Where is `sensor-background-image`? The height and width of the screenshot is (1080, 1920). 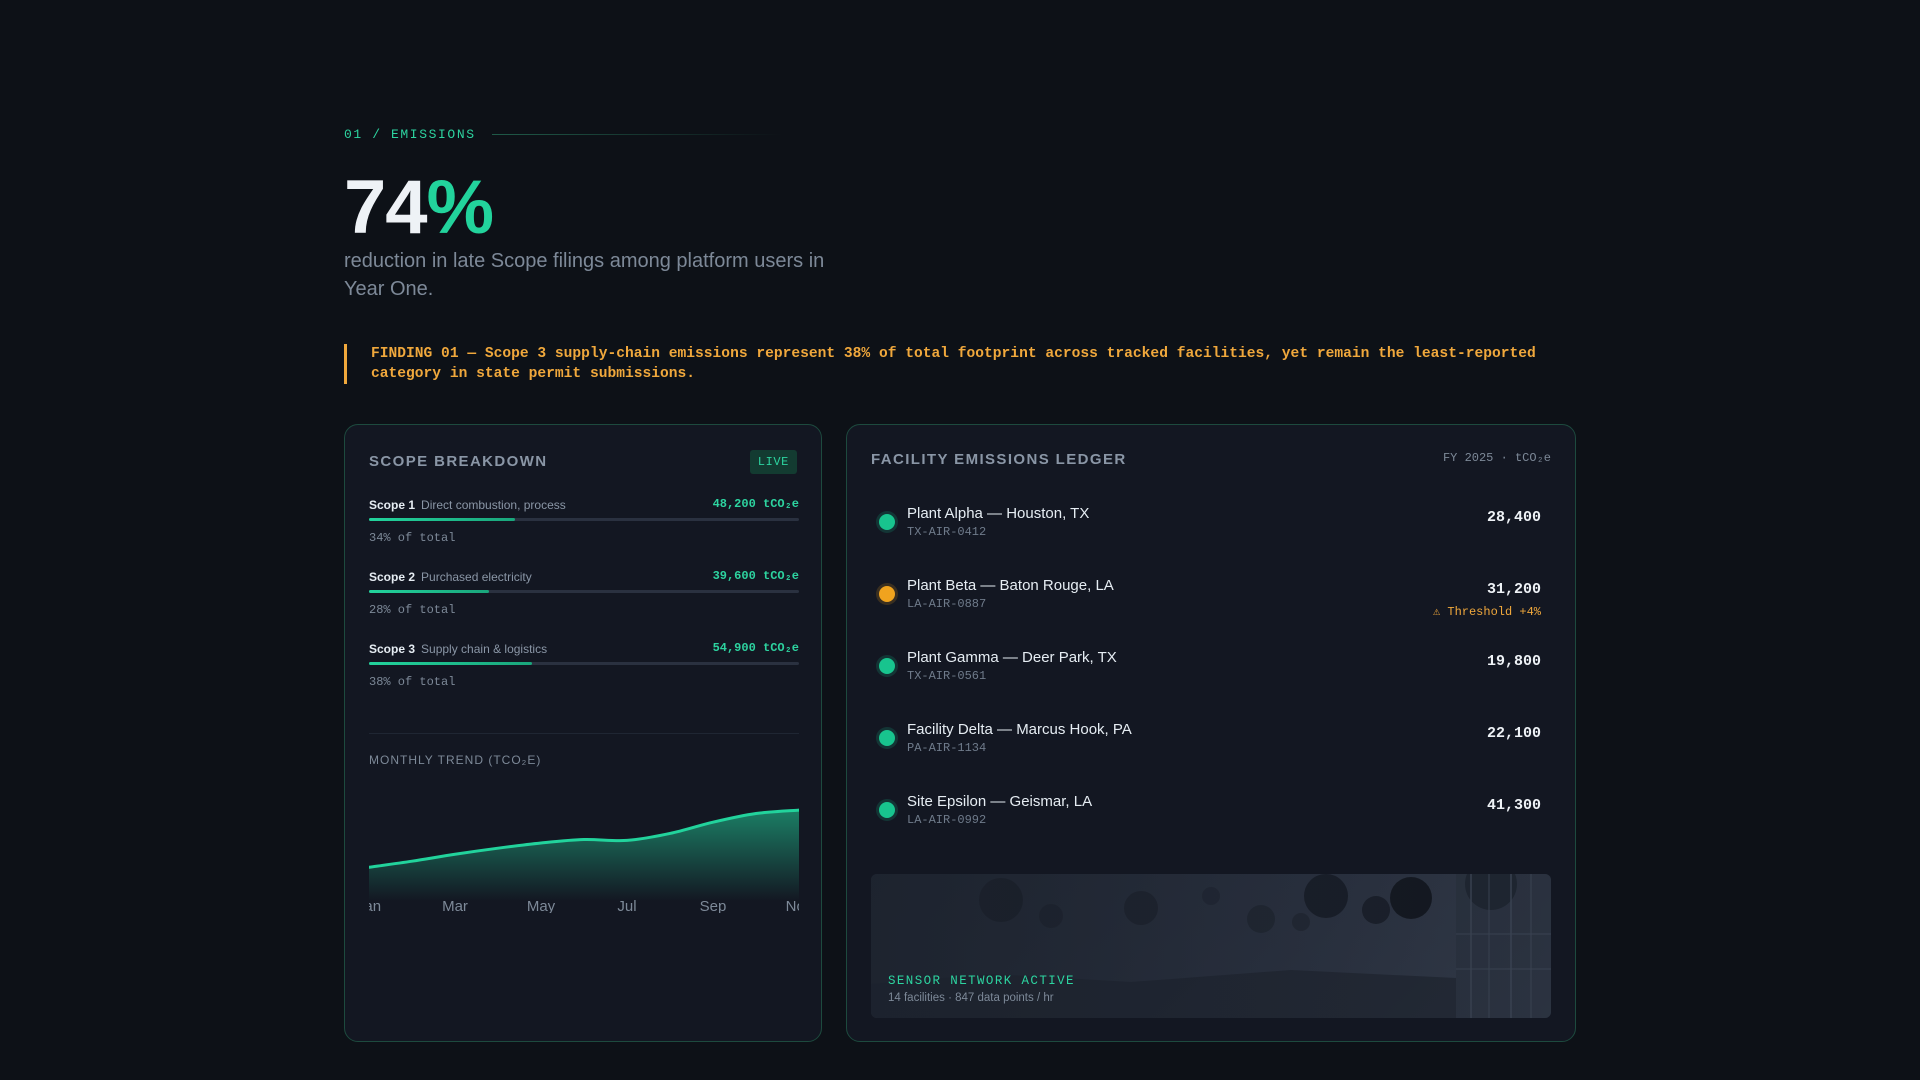
sensor-background-image is located at coordinates (1211, 946).